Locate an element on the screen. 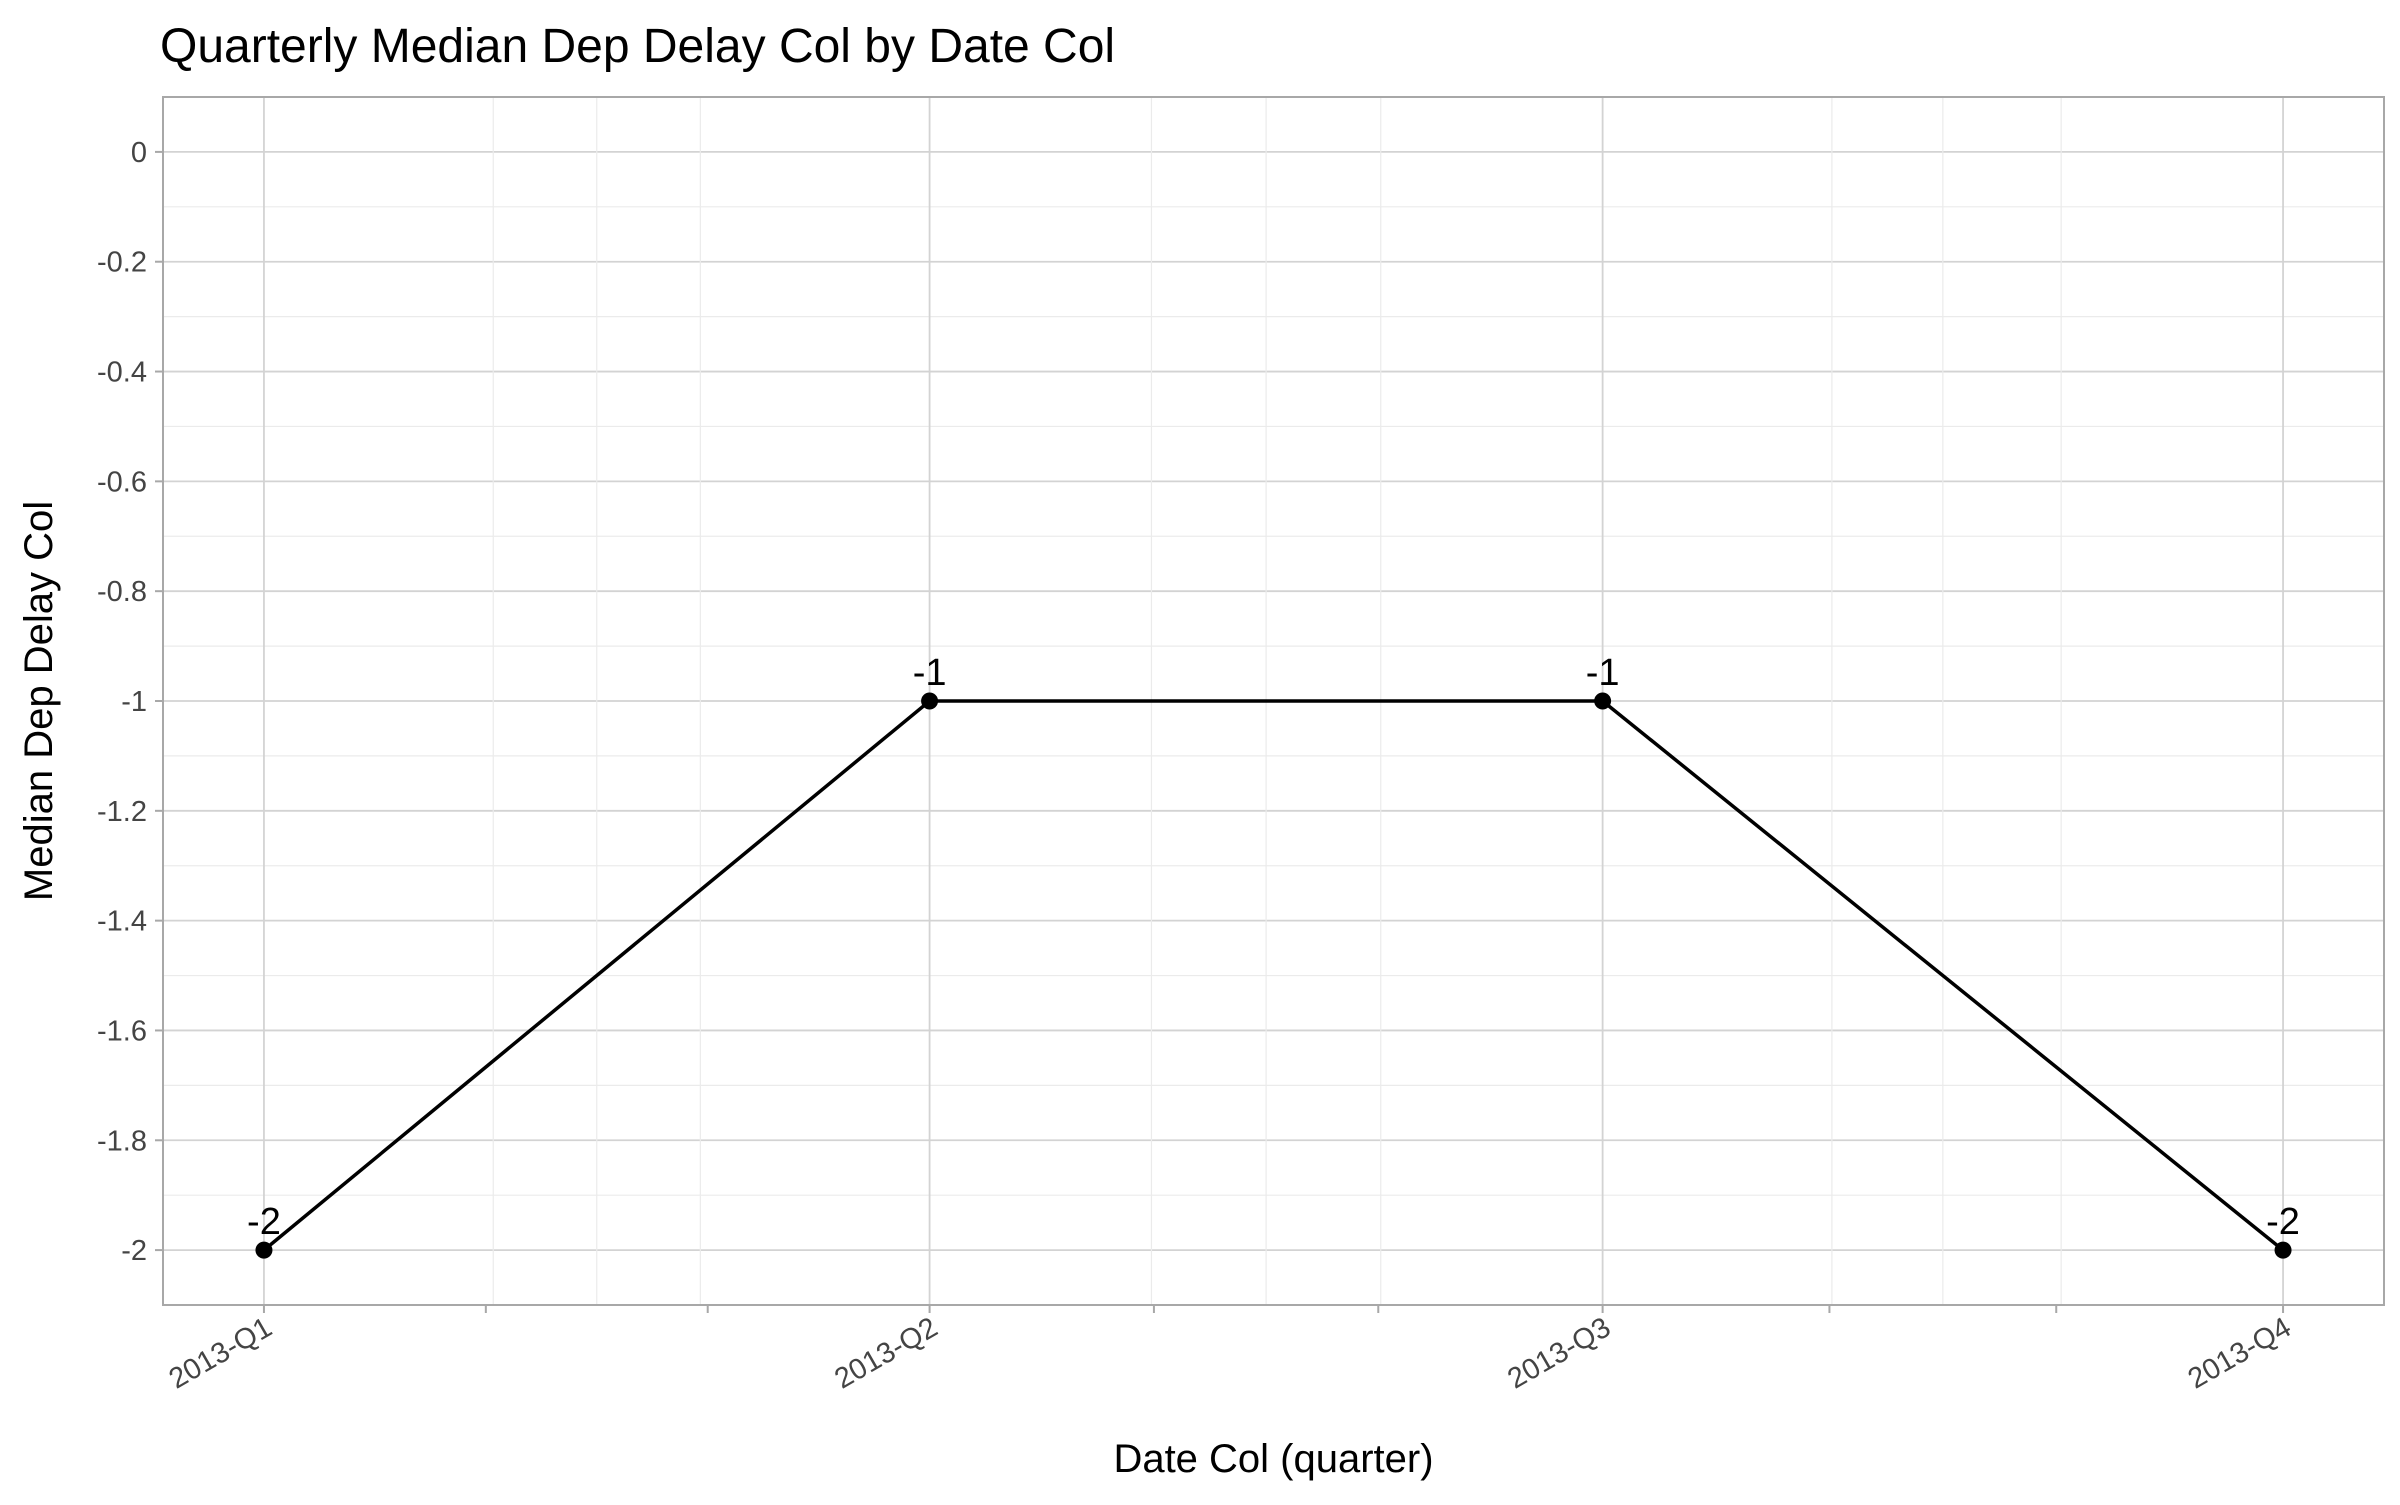 The height and width of the screenshot is (1505, 2400). x-tick-label: 2013-Q2 is located at coordinates (886, 1353).